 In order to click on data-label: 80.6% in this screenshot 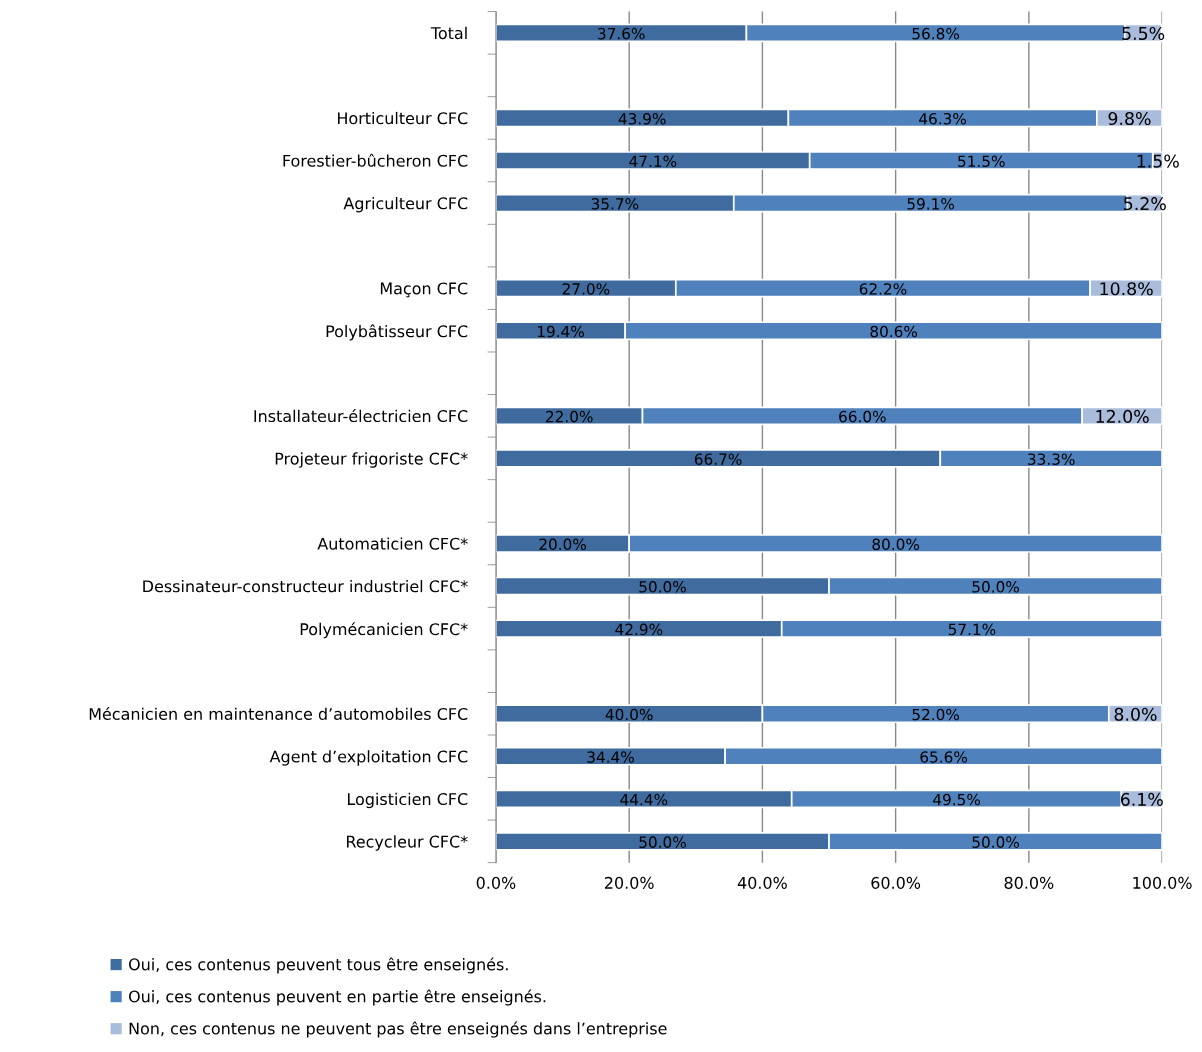, I will do `click(894, 331)`.